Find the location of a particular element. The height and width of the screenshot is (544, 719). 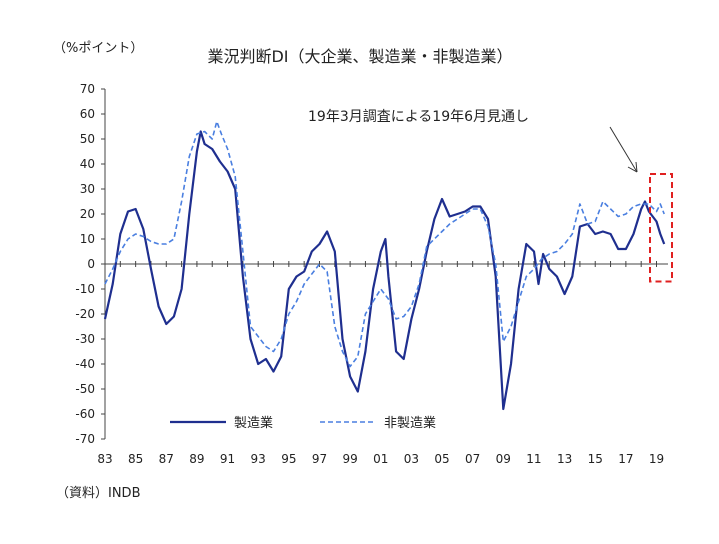

x-tick-label: 11 is located at coordinates (533, 459).